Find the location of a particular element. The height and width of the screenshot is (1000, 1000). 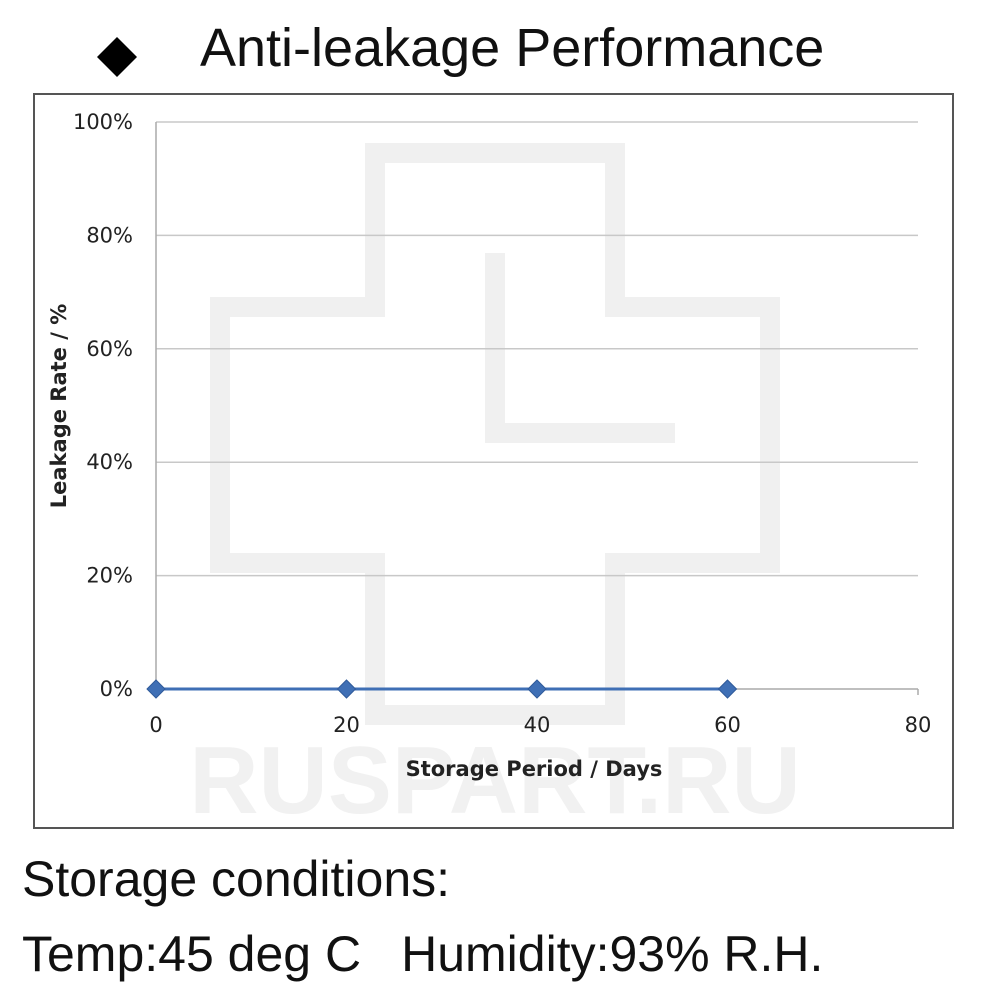

y-axis-ticks: 0% 20% 40% 60% 80% 100% is located at coordinates (103, 405).